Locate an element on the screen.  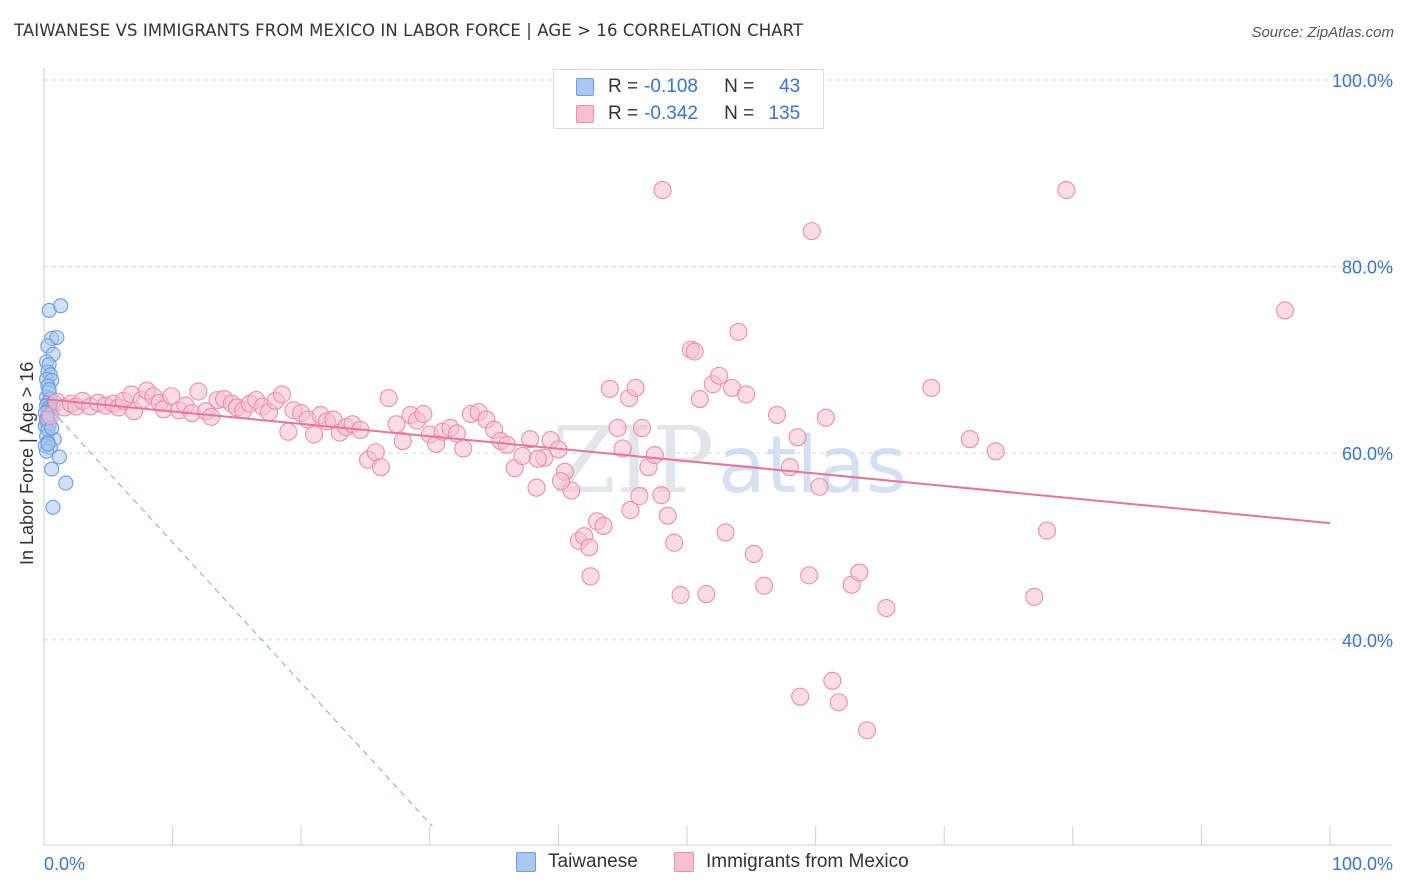
watermark-atlas: atlas is located at coordinates (812, 466).